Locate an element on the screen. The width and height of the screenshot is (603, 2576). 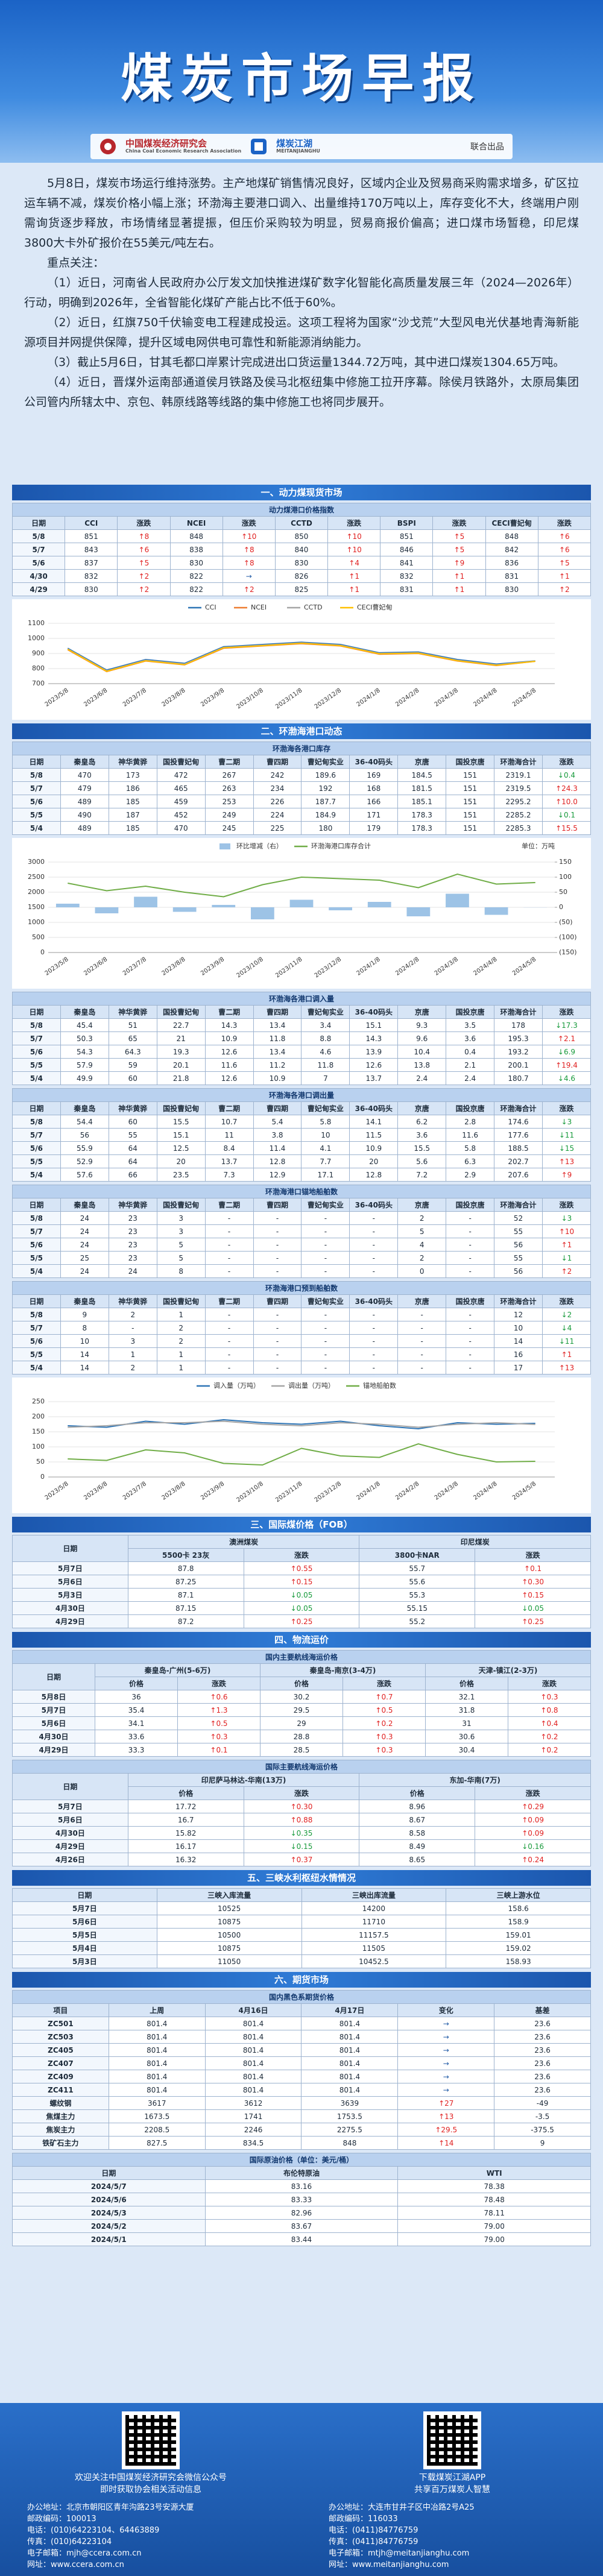
cell: 16.32 is located at coordinates (185, 1859).